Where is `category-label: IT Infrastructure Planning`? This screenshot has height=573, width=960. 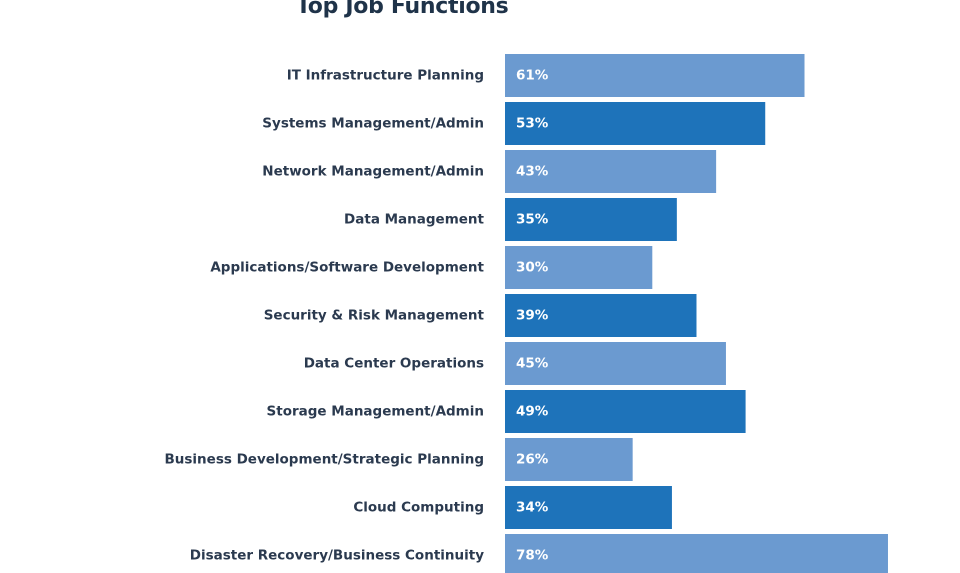
category-label: IT Infrastructure Planning is located at coordinates (385, 76).